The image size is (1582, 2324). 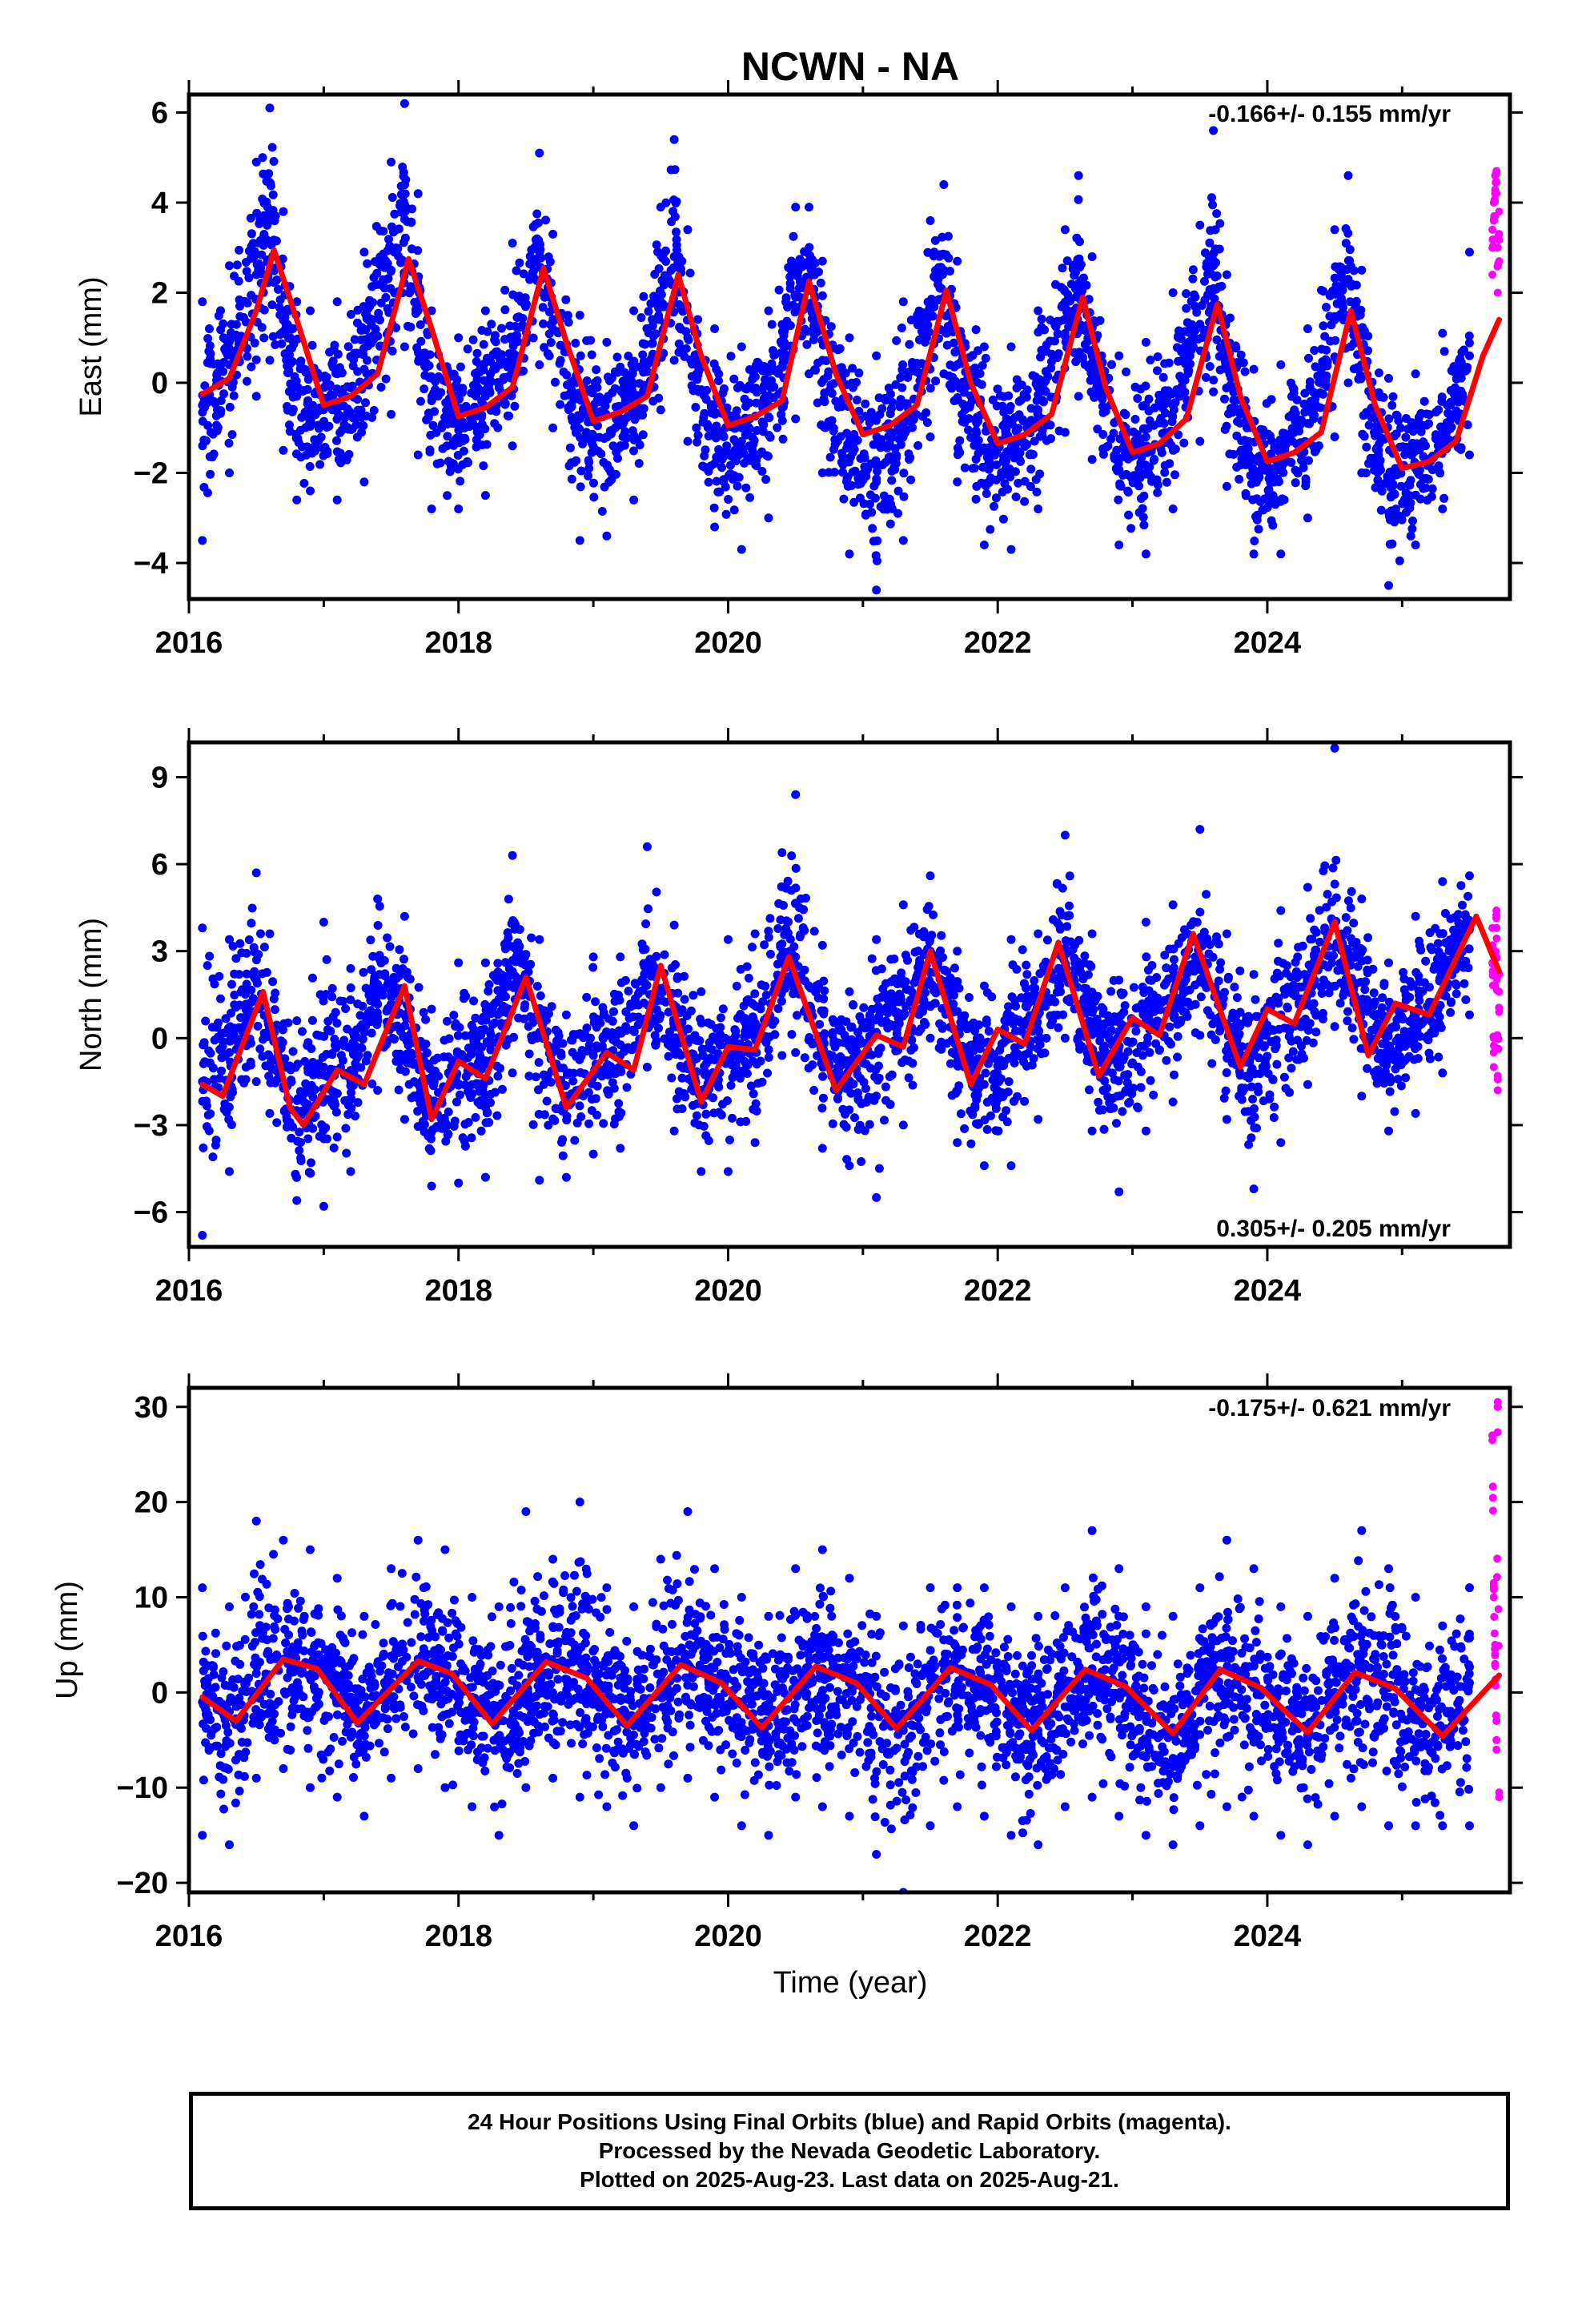 I want to click on chart-title: NCWN - NA, so click(x=850, y=66).